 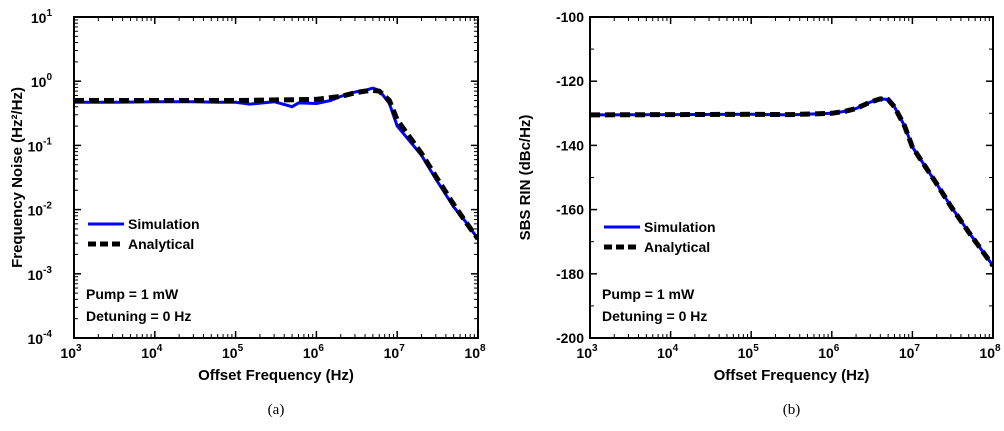 I want to click on y-tick-label: -160, so click(x=570, y=210).